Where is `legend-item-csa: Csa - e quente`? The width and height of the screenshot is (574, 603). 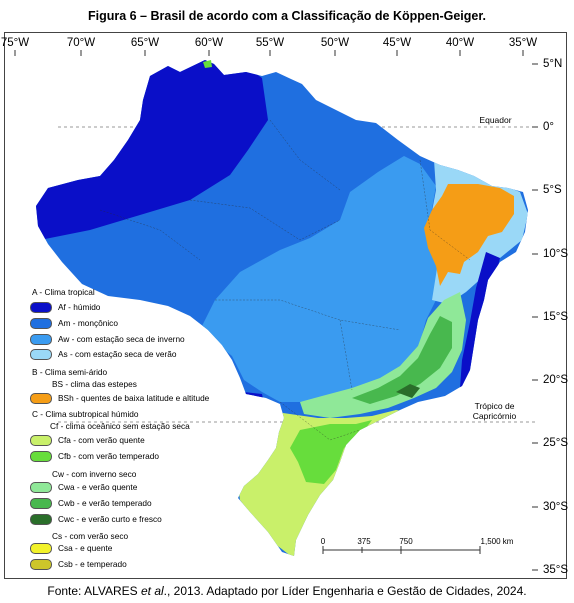 legend-item-csa: Csa - e quente is located at coordinates (71, 548).